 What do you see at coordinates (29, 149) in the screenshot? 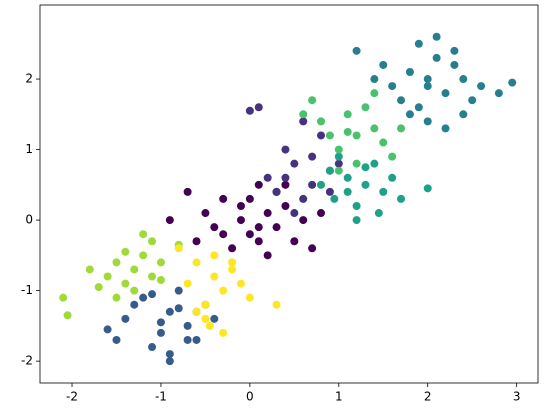
I see `y-tick-label: 1` at bounding box center [29, 149].